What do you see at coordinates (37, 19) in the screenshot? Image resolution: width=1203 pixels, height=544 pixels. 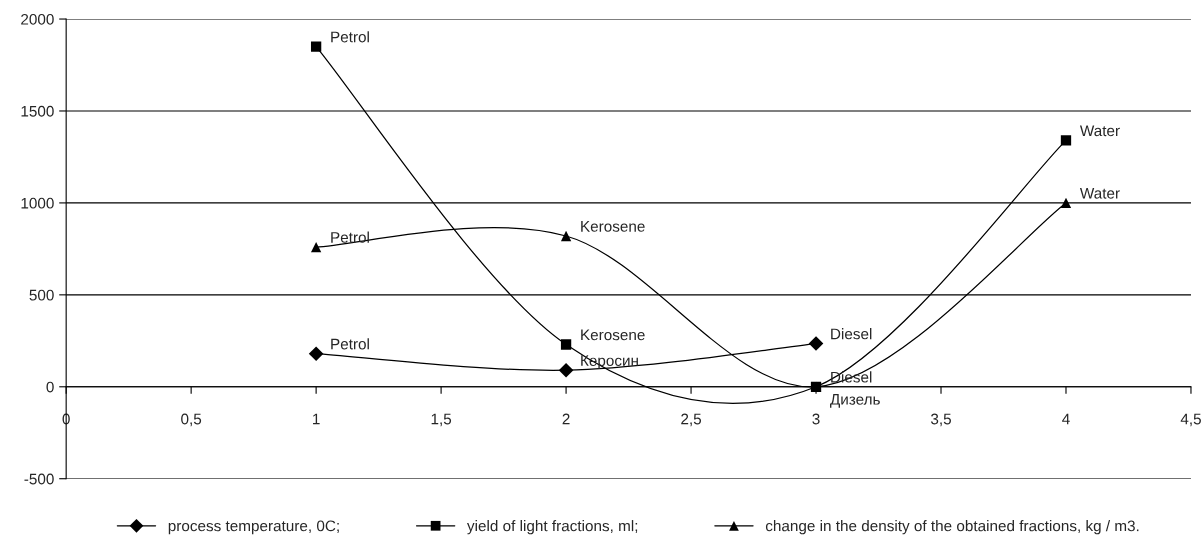 I see `y-tick-label: 2000` at bounding box center [37, 19].